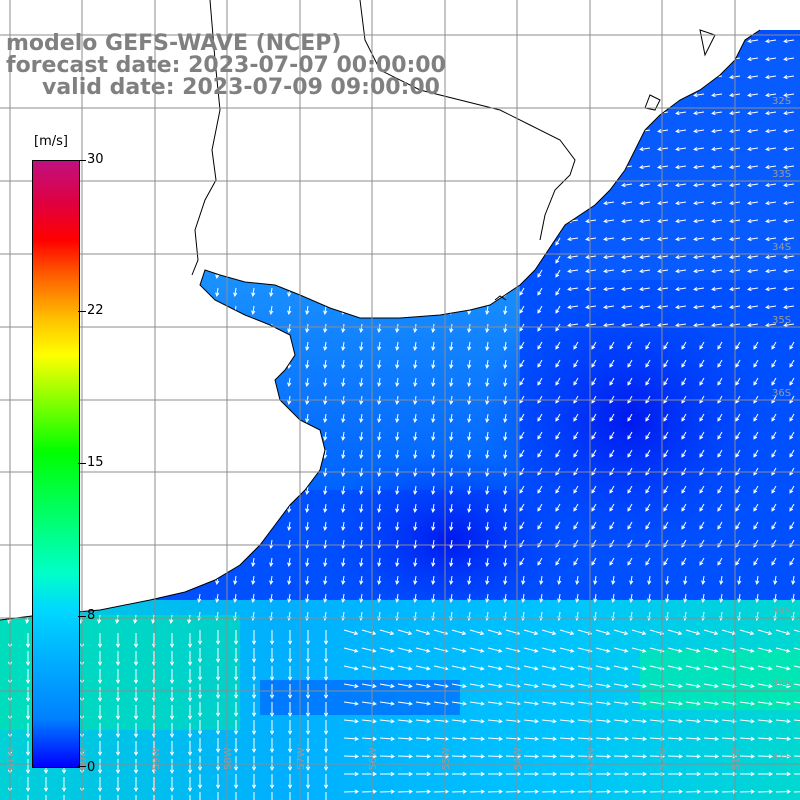 The width and height of the screenshot is (800, 800). I want to click on latitude-label: 32S, so click(781, 101).